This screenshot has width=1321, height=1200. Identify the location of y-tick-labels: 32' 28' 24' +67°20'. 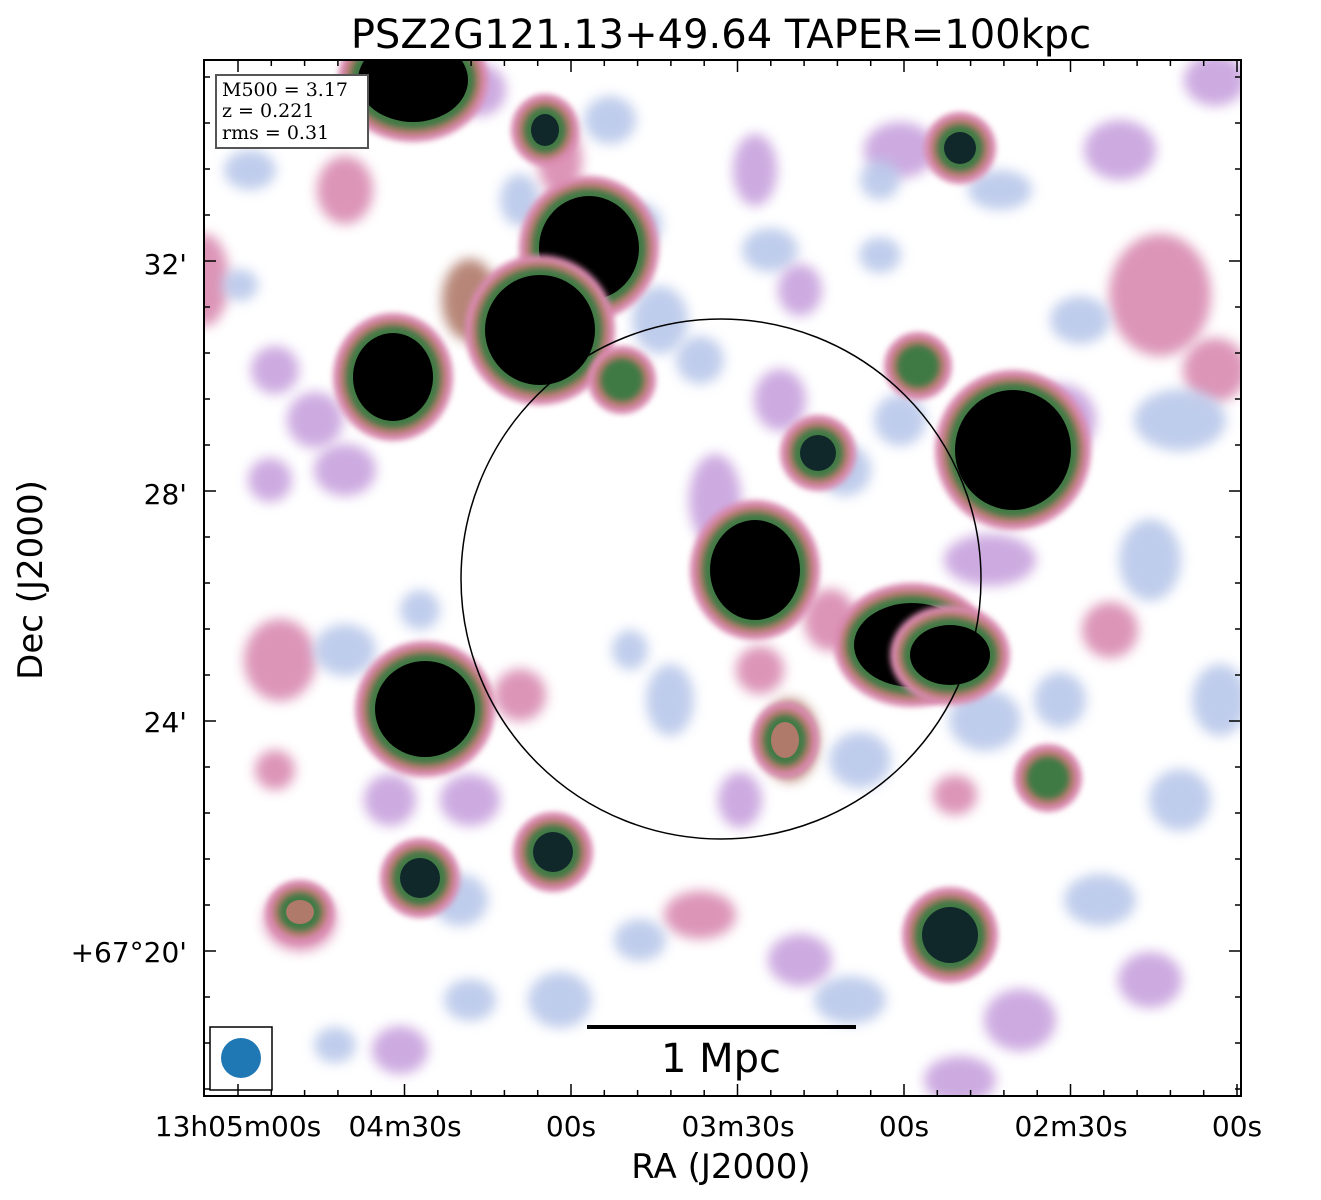
(129, 608).